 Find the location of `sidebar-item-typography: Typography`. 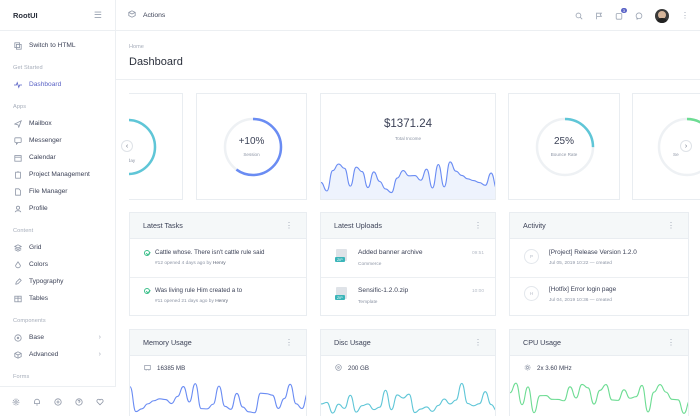

sidebar-item-typography: Typography is located at coordinates (57, 281).